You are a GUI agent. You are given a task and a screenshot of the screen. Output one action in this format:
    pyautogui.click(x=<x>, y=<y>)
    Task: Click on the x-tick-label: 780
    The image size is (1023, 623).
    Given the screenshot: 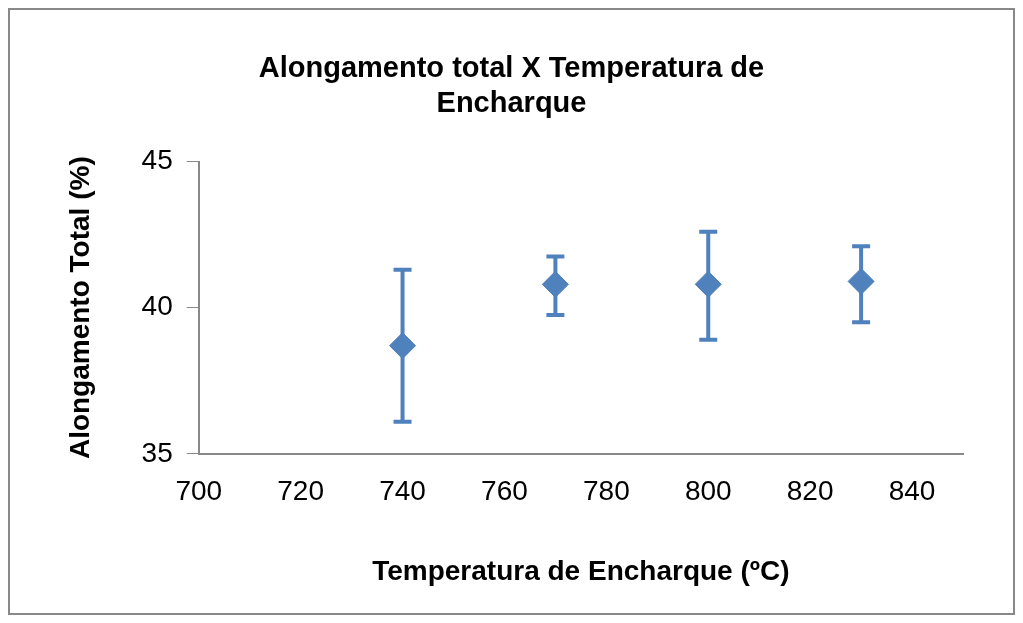 What is the action you would take?
    pyautogui.click(x=606, y=491)
    